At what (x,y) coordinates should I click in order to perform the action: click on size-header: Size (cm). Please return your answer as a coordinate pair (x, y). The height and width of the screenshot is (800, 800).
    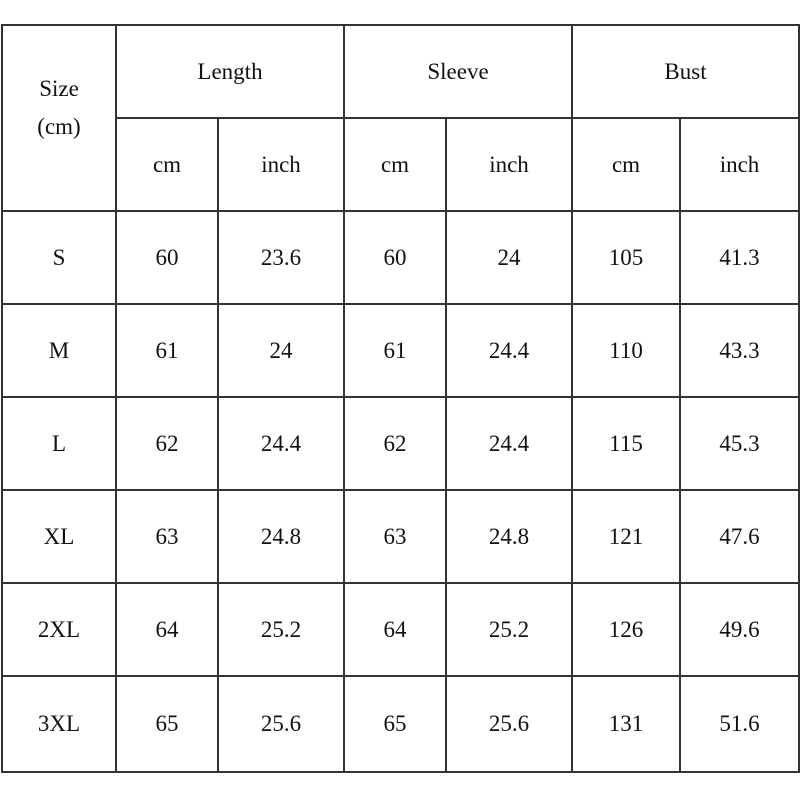
    Looking at the image, I should click on (59, 118).